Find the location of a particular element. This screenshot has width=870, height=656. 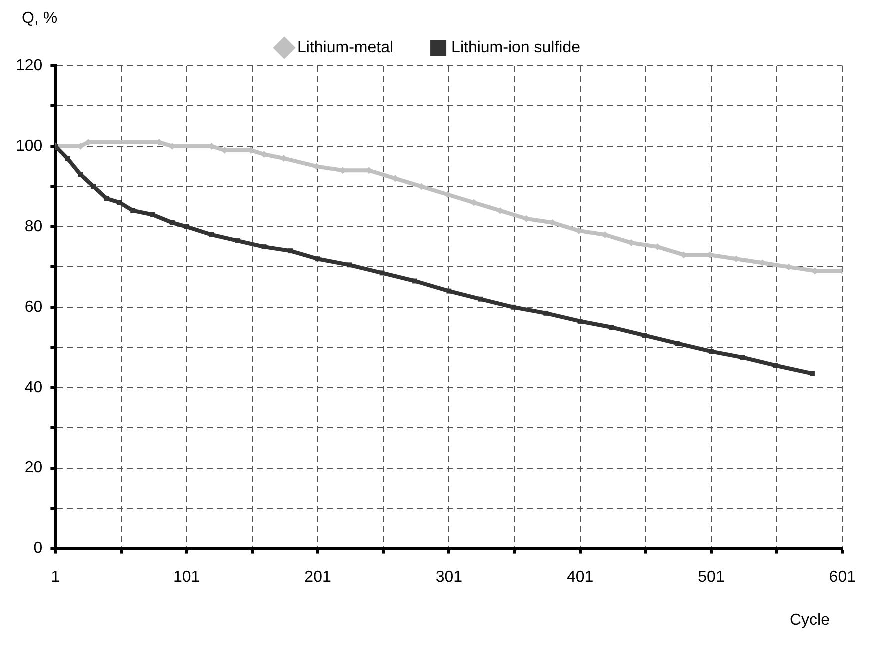

y-tick-label: 60 is located at coordinates (33, 307).